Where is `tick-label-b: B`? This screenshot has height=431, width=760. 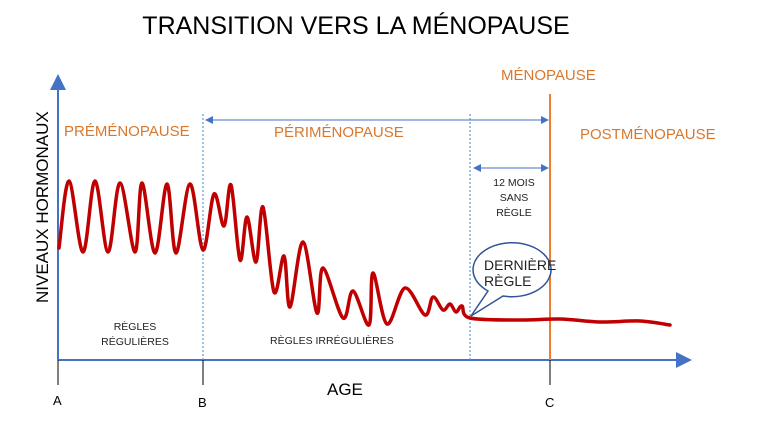 tick-label-b: B is located at coordinates (202, 402).